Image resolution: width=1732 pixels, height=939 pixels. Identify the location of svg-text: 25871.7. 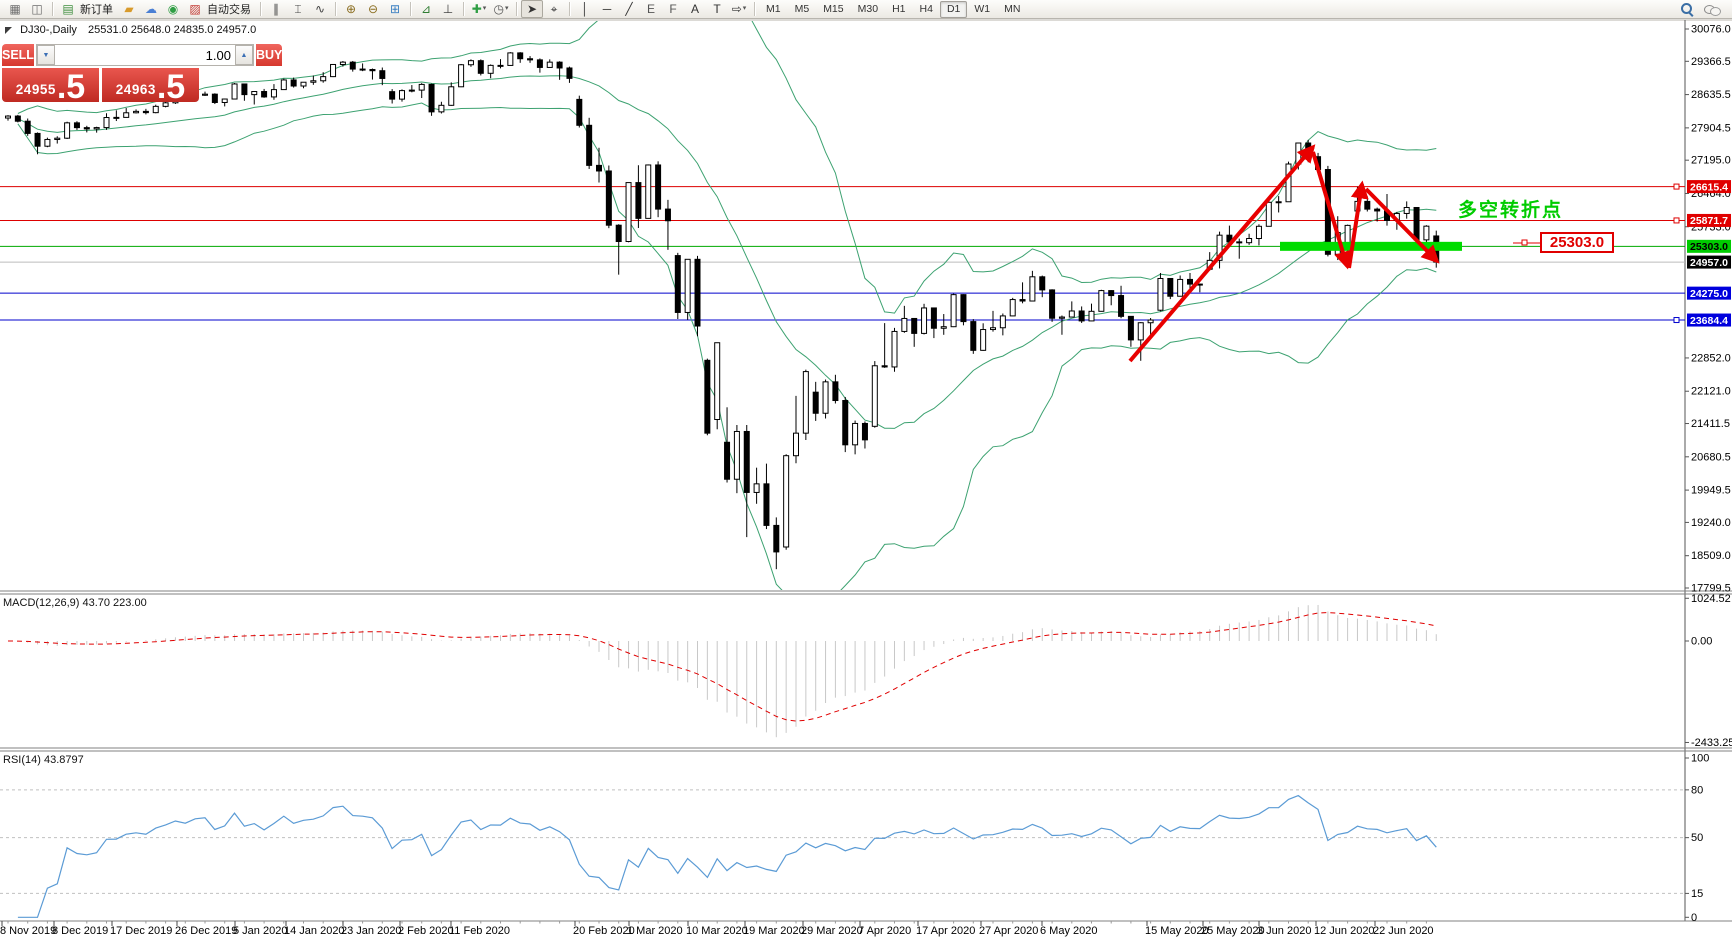
(1709, 221).